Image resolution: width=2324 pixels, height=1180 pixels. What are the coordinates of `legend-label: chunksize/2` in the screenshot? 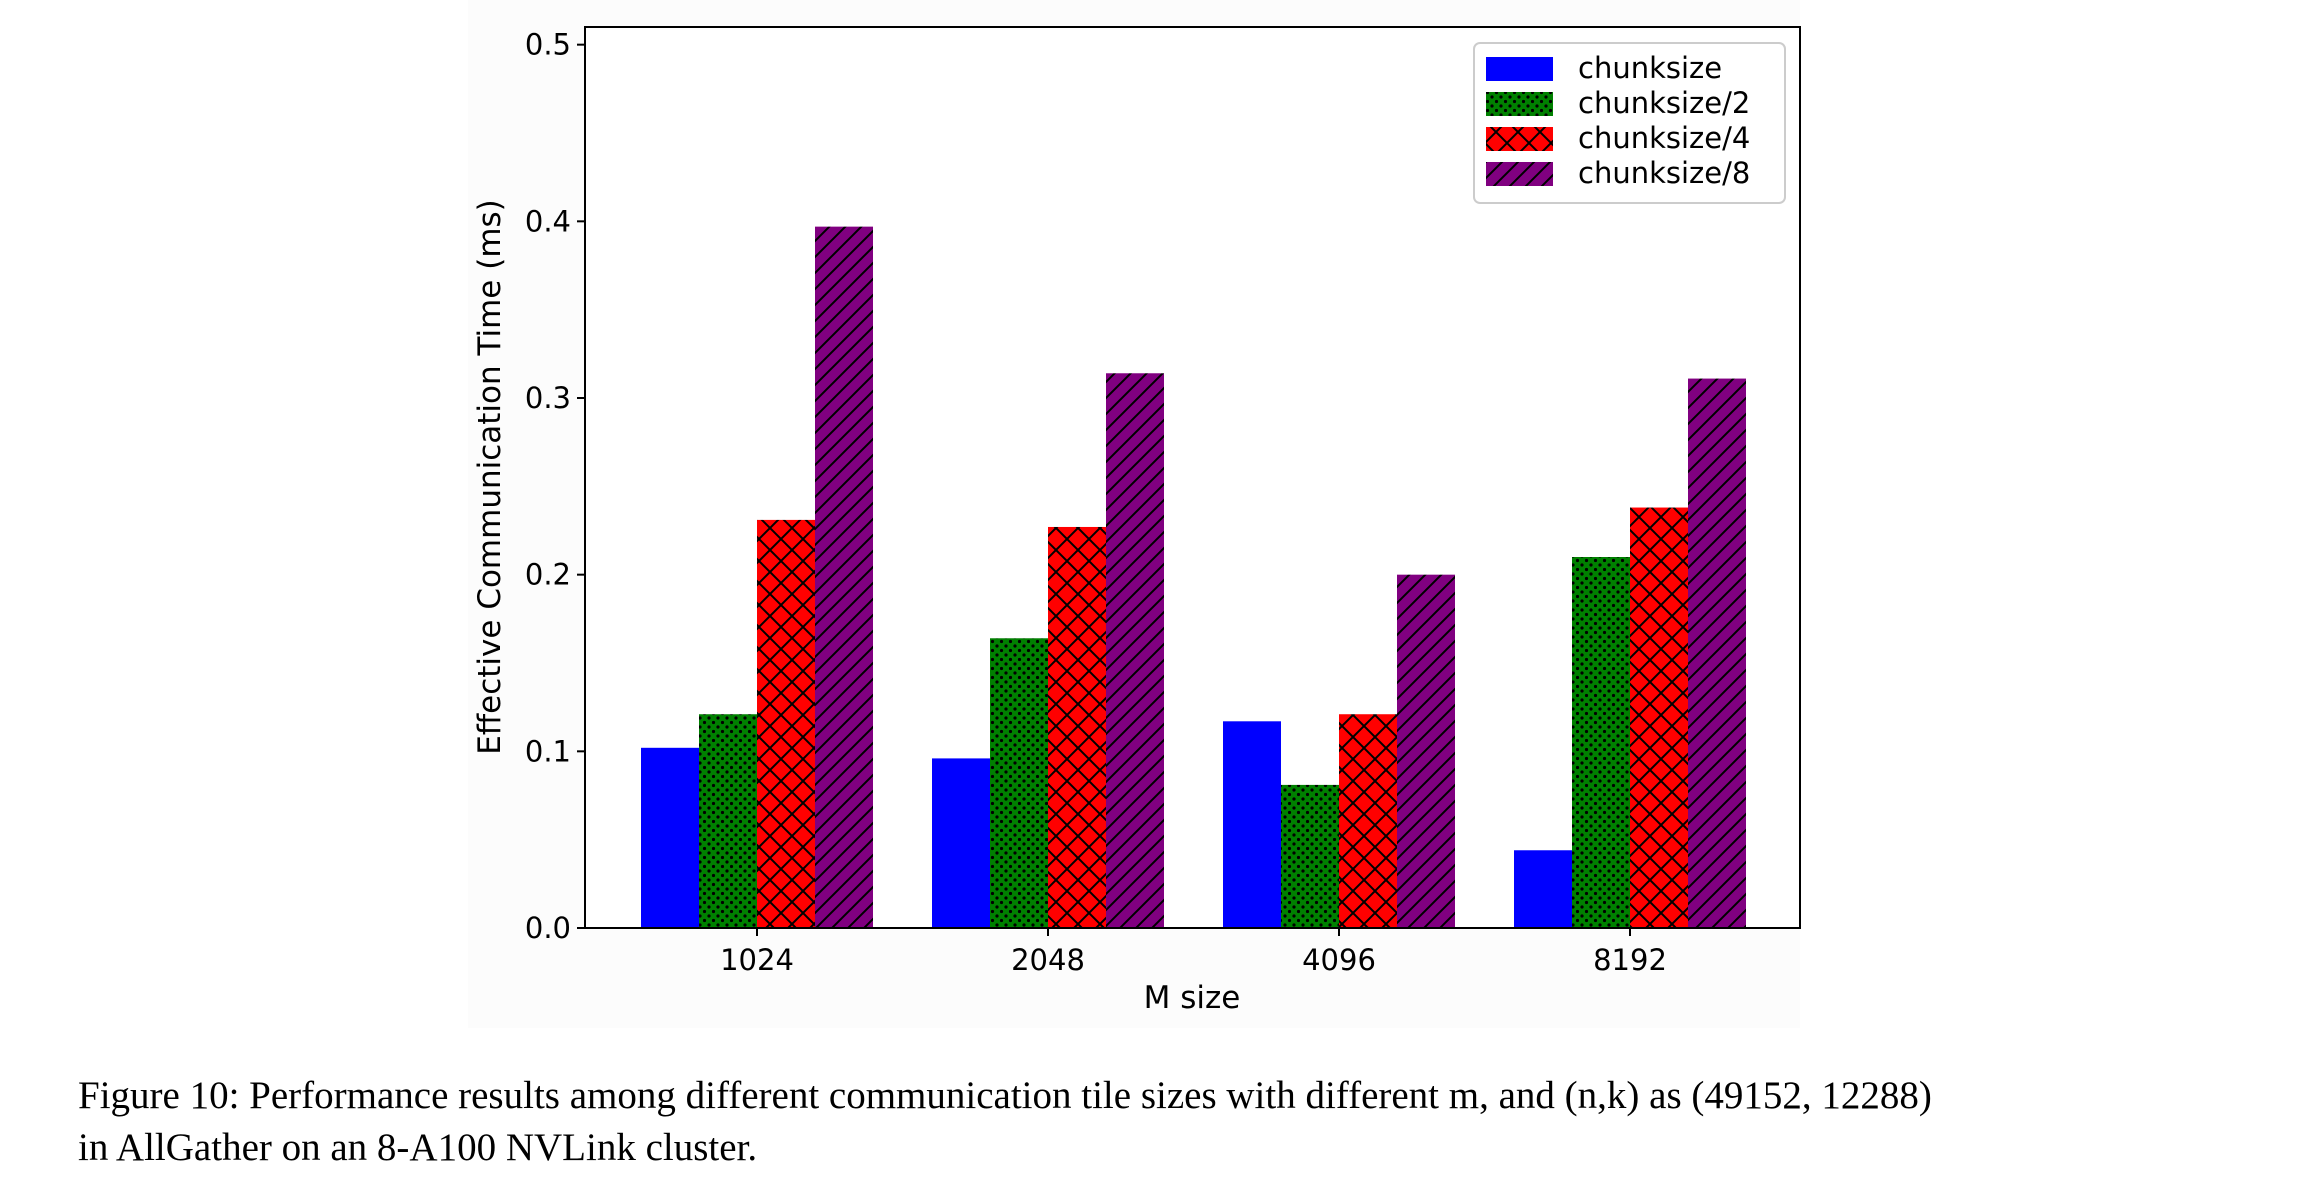 It's located at (1664, 103).